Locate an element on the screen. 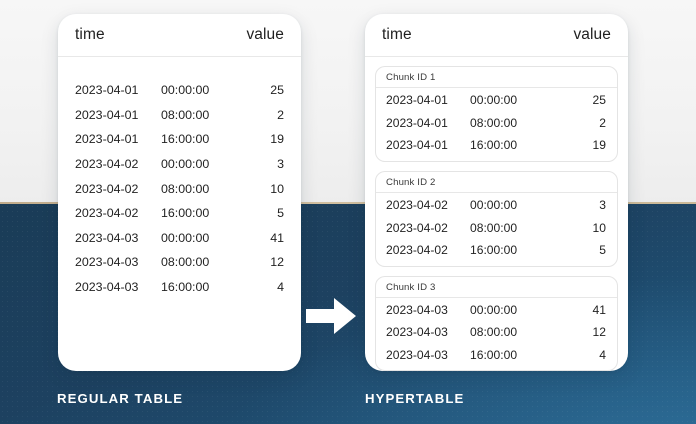  right-arrow-icon is located at coordinates (331, 316).